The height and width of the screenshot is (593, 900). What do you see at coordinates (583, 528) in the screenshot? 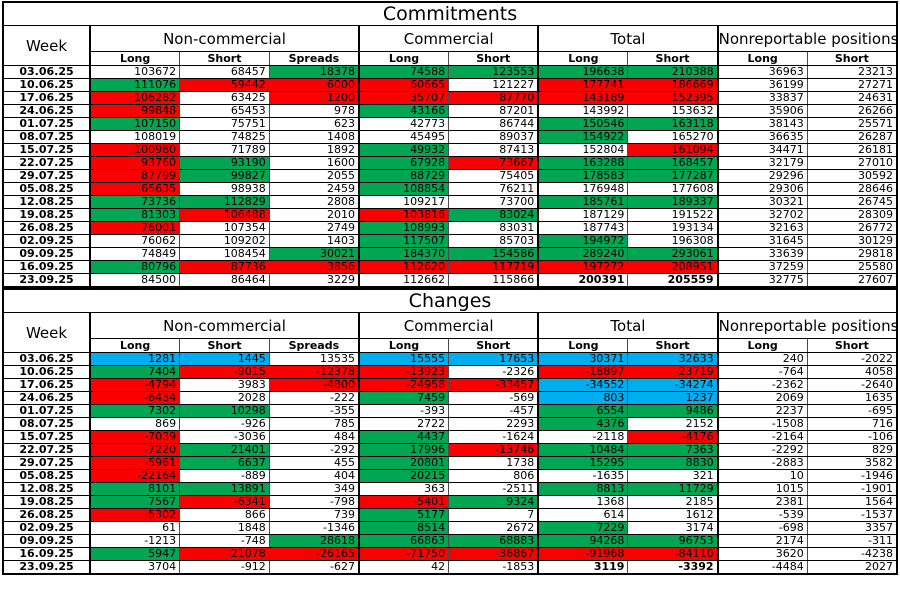
I see `value-cell: 7229` at bounding box center [583, 528].